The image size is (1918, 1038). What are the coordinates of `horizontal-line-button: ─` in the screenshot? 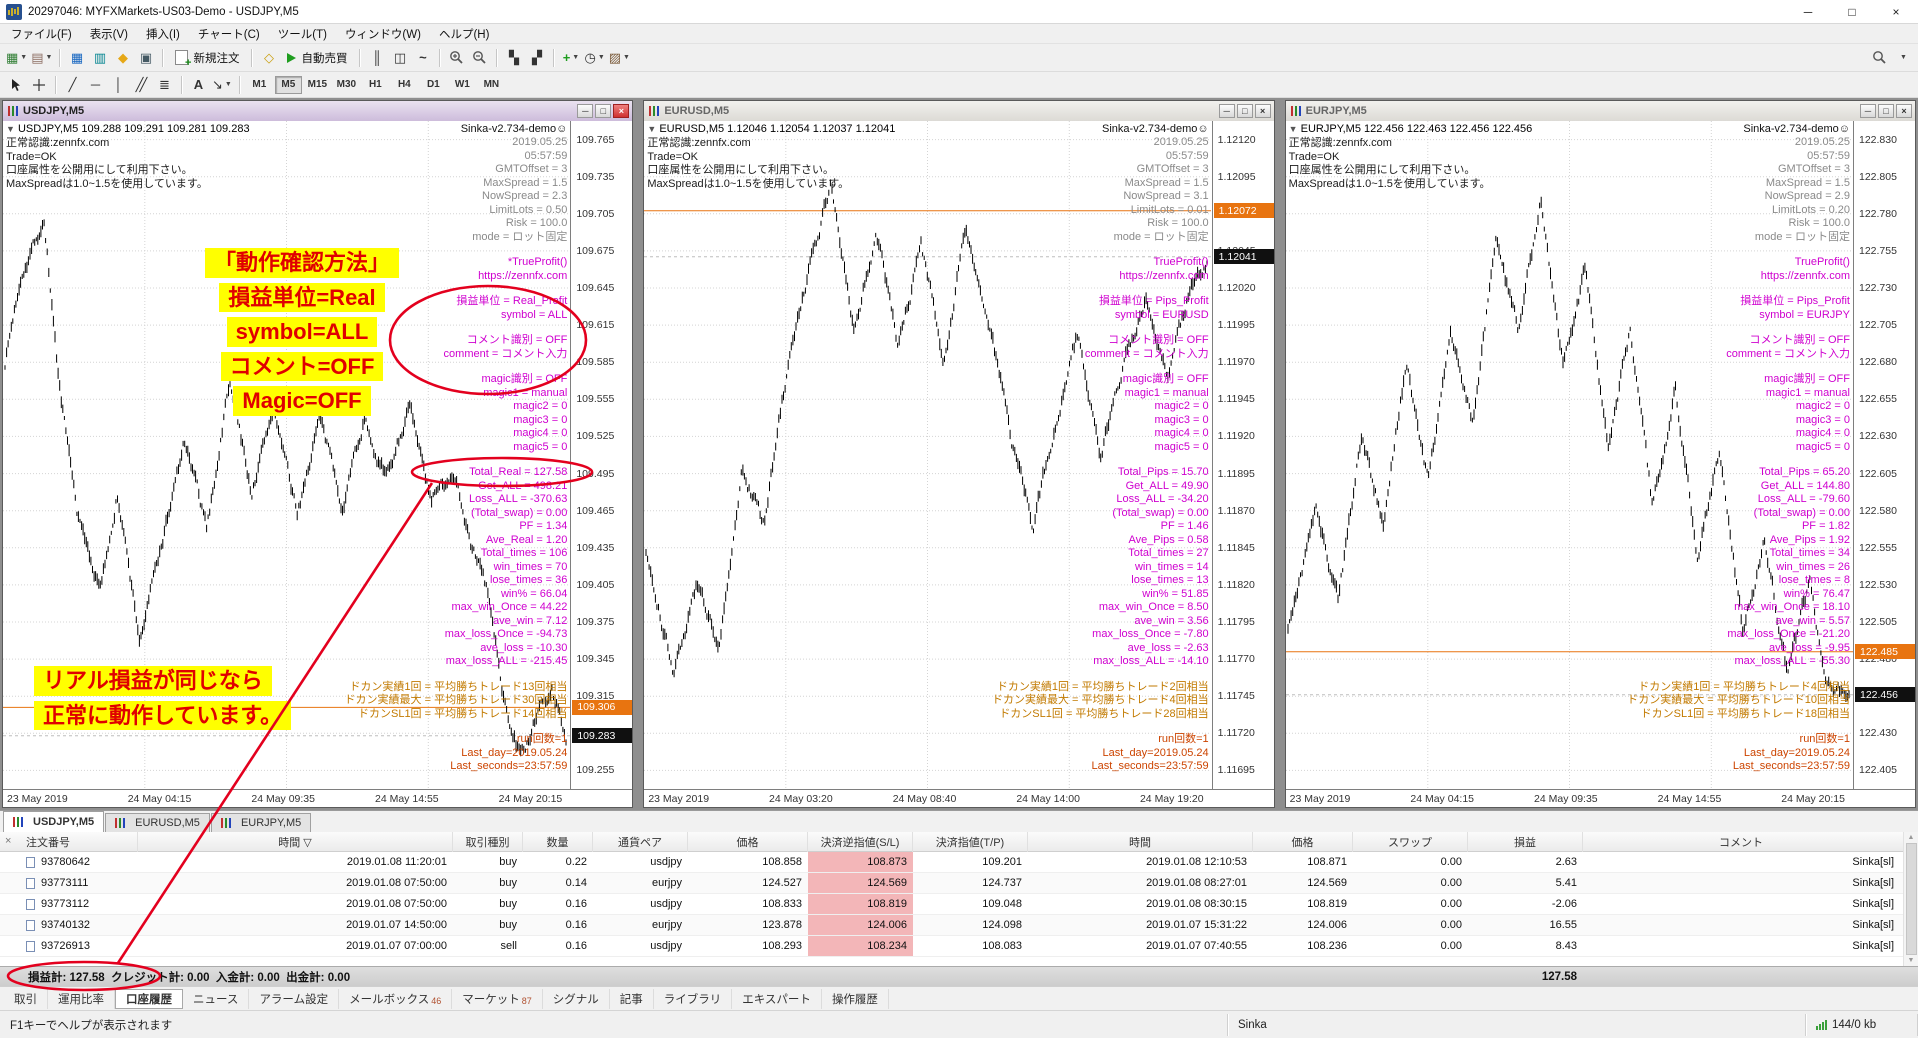 It's located at (95, 84).